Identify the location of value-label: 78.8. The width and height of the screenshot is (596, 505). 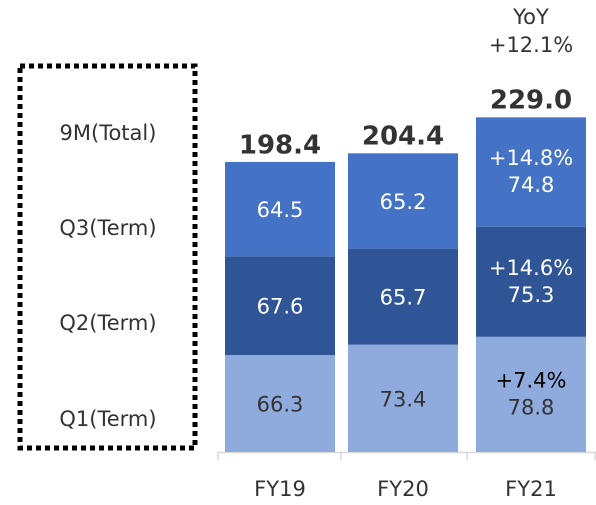
(531, 407).